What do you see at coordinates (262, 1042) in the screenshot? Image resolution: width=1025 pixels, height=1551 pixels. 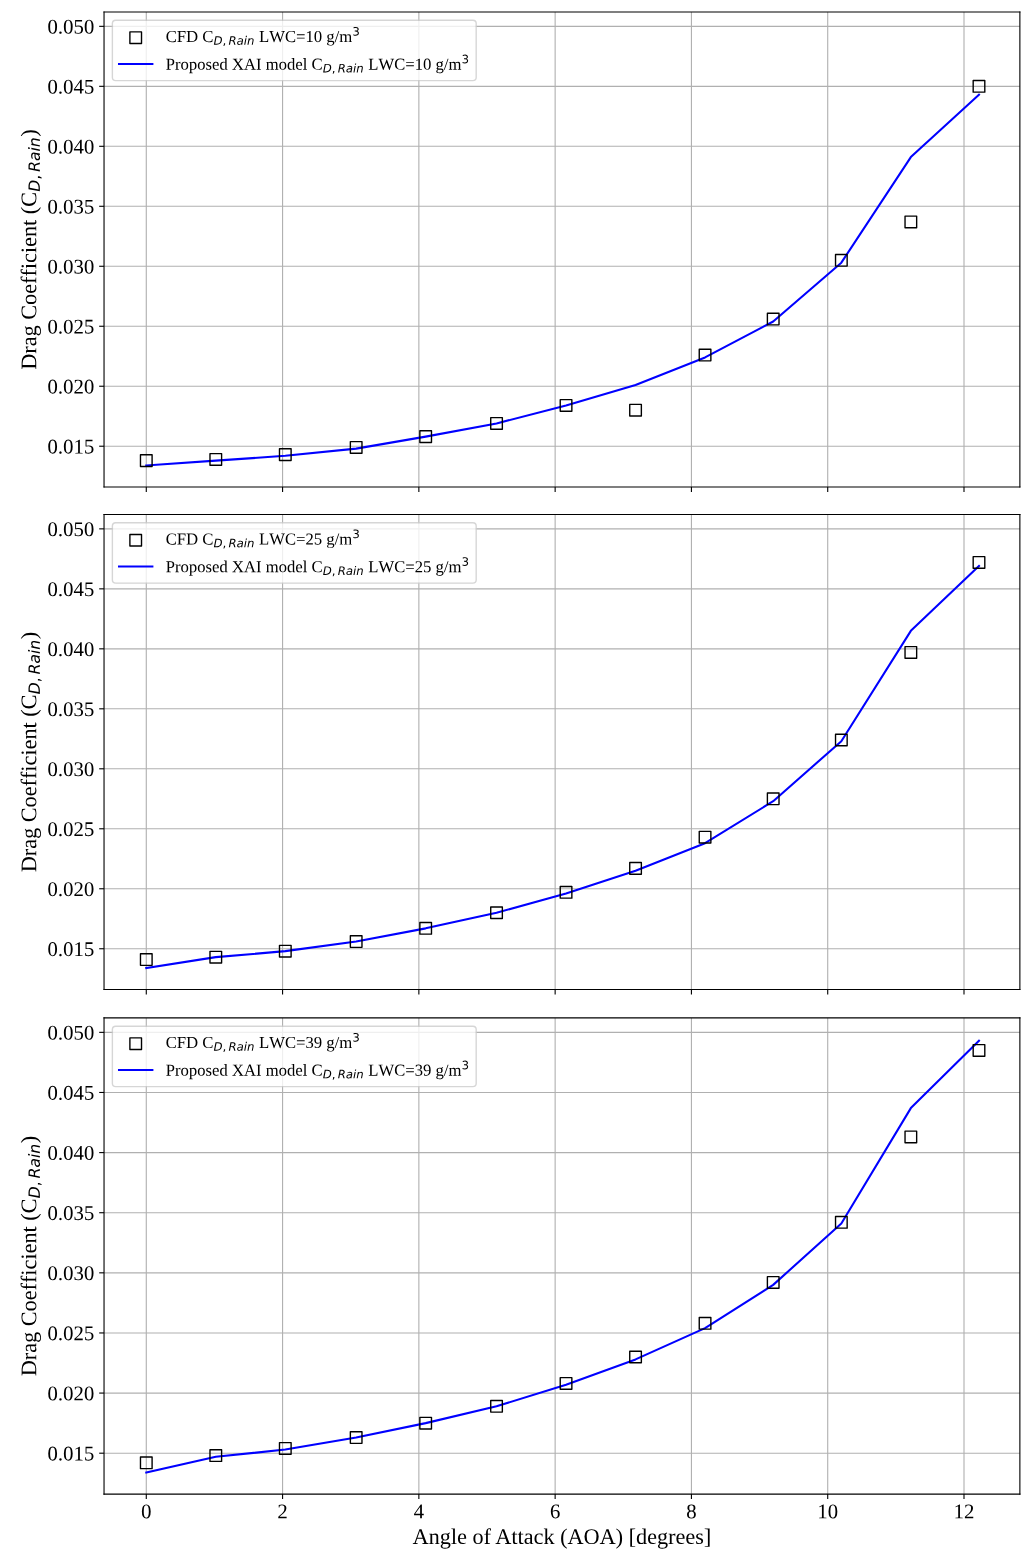 I see `legend-label: CFD C$_{D,Rain}$ LWC=39 g/m$^{3}$` at bounding box center [262, 1042].